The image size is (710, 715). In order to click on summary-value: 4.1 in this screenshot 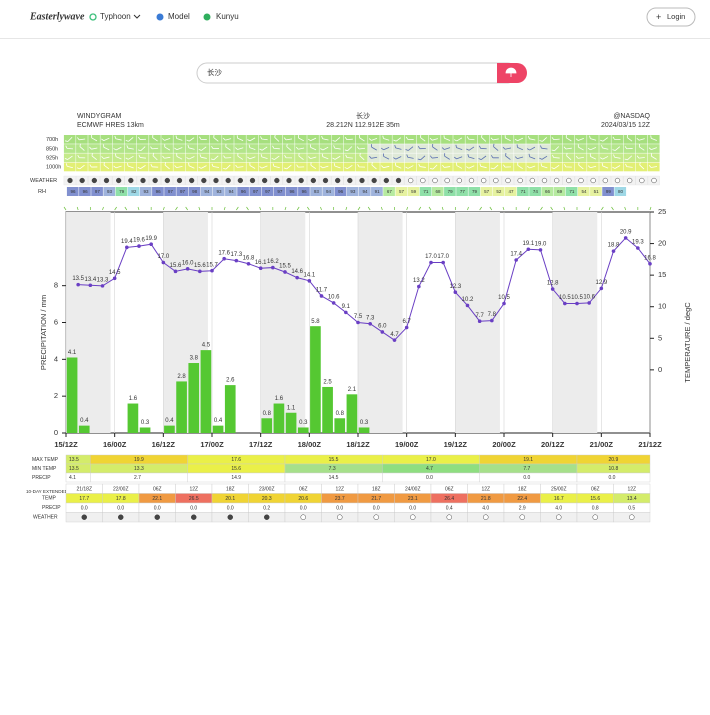, I will do `click(72, 478)`.